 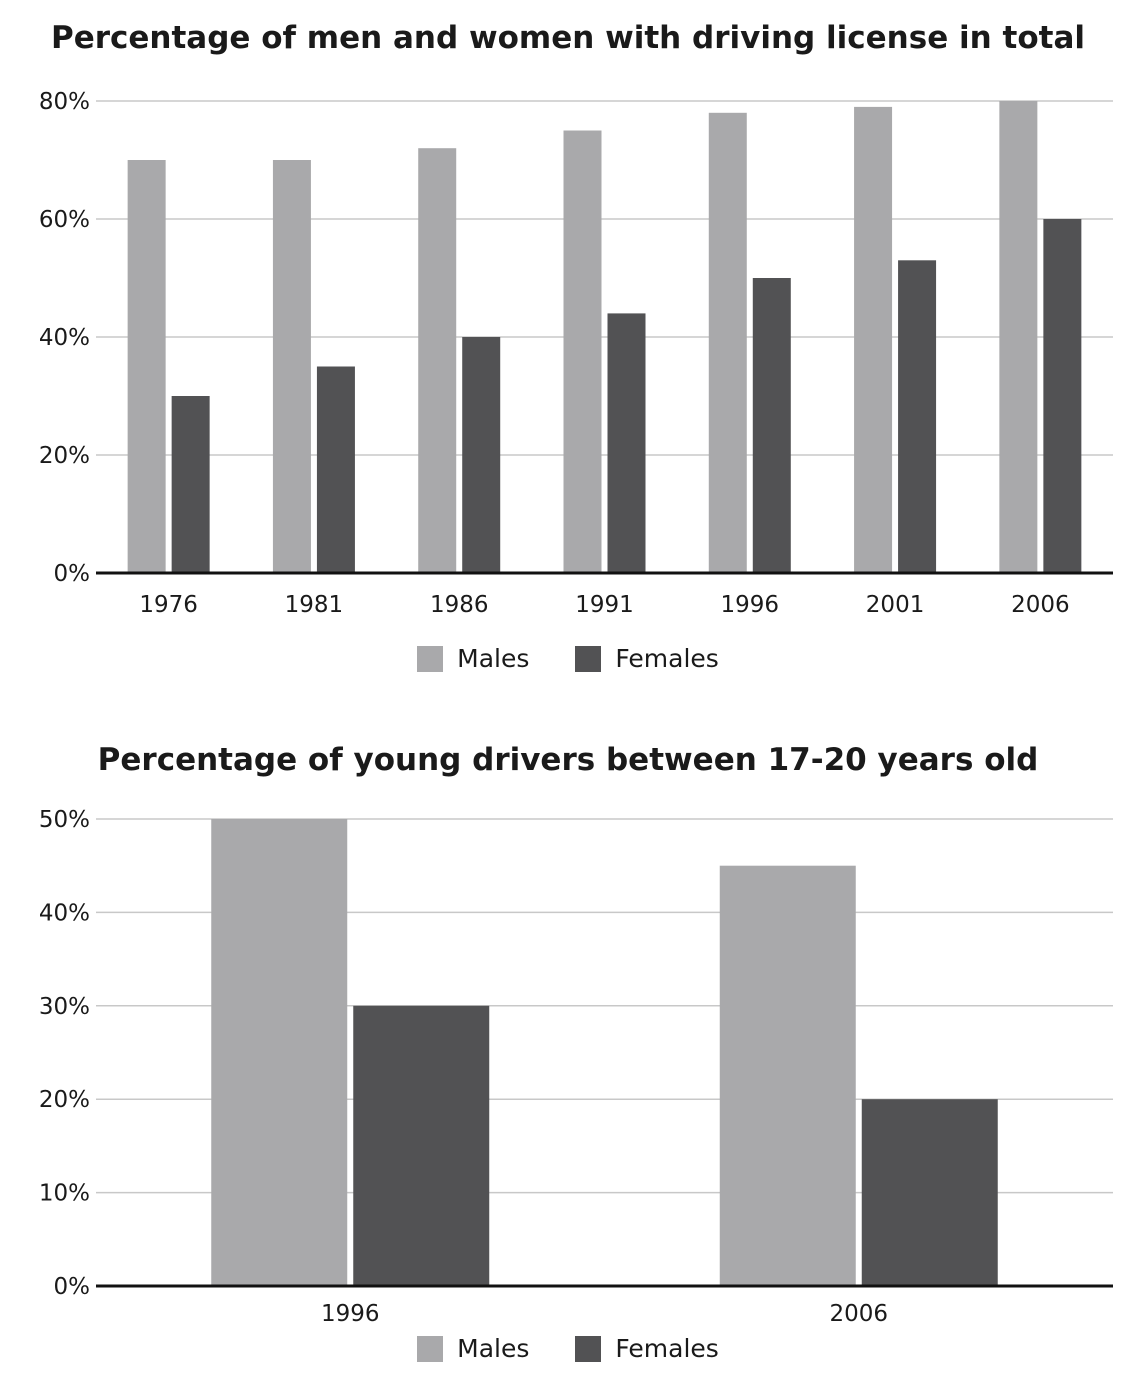 I want to click on bar-females-1991, so click(x=626, y=443).